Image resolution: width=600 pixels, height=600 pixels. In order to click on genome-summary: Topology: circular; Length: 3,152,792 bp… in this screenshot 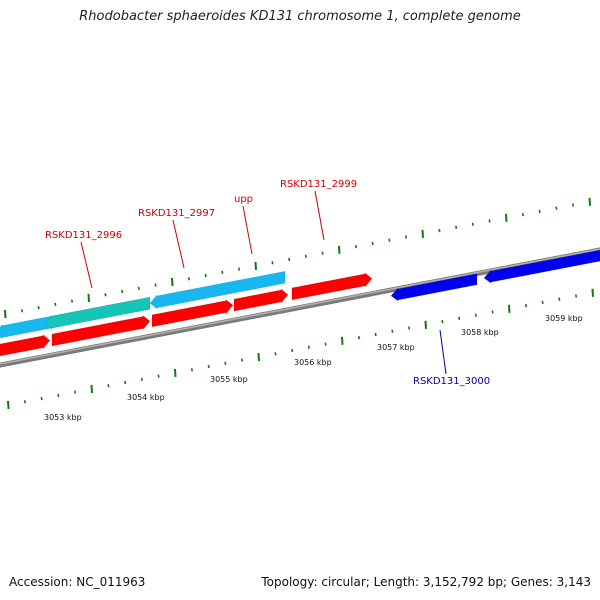, I will do `click(426, 582)`.